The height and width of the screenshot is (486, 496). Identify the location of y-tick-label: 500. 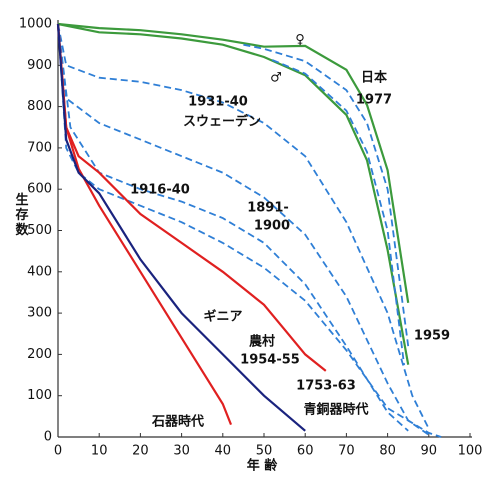
(39, 230).